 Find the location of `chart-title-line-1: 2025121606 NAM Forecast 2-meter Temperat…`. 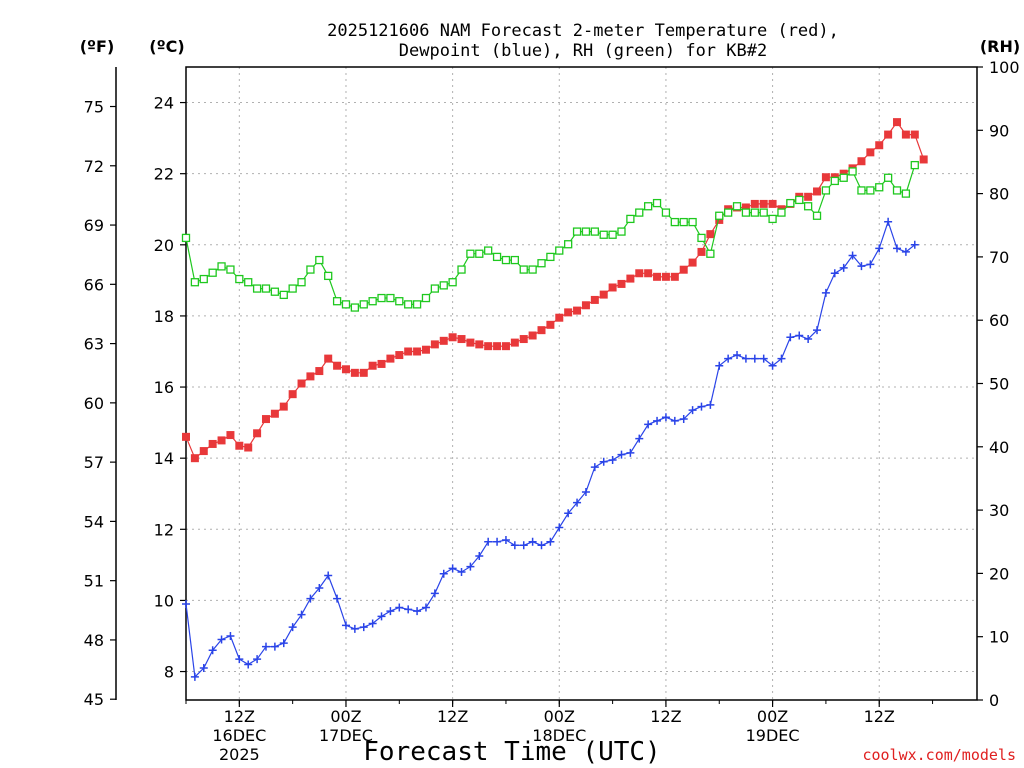

chart-title-line-1: 2025121606 NAM Forecast 2-meter Temperat… is located at coordinates (583, 31).